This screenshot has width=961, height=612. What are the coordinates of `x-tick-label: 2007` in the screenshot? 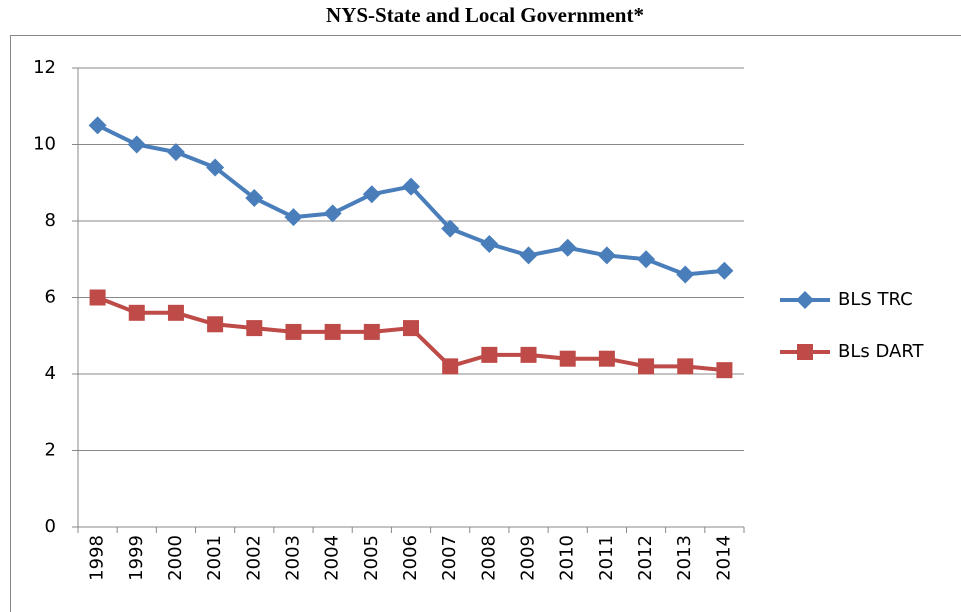 It's located at (449, 558).